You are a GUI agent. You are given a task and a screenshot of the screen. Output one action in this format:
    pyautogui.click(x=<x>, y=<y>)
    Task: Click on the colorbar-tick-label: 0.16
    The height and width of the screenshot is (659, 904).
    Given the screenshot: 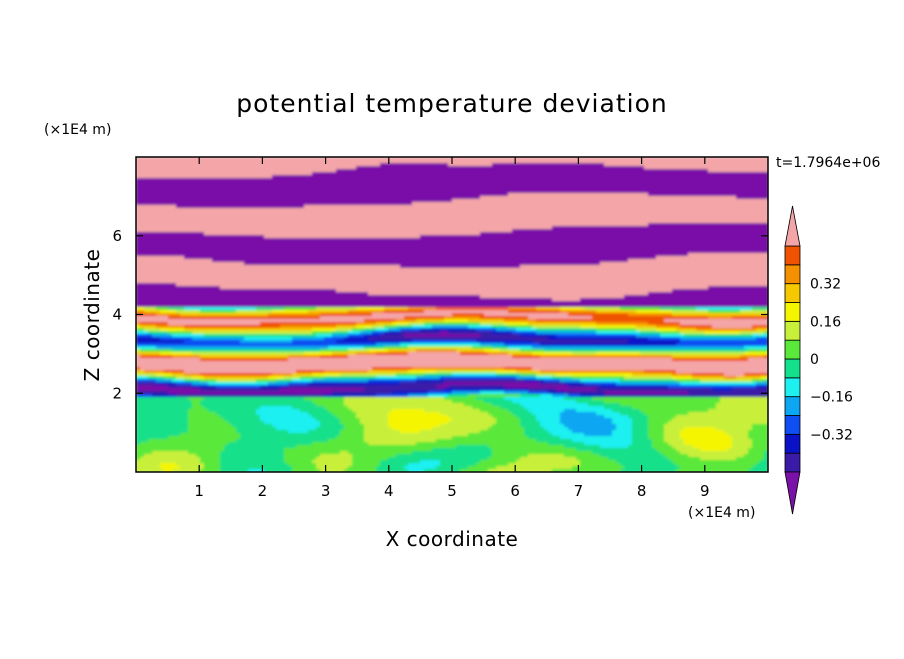 What is the action you would take?
    pyautogui.click(x=825, y=322)
    